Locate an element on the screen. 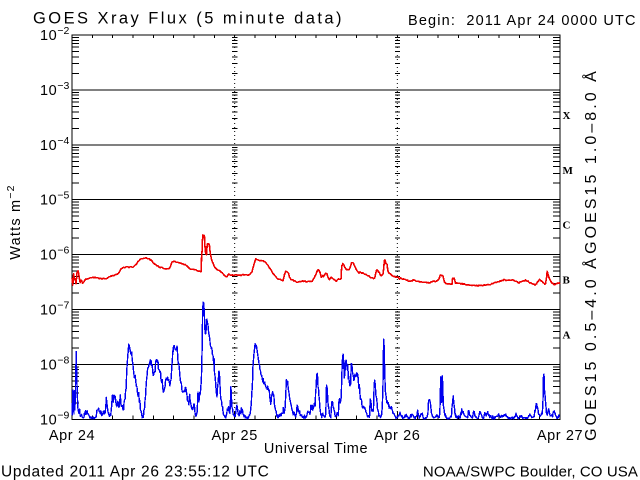 The image size is (640, 480). svg-text: Apr 25 is located at coordinates (235, 436).